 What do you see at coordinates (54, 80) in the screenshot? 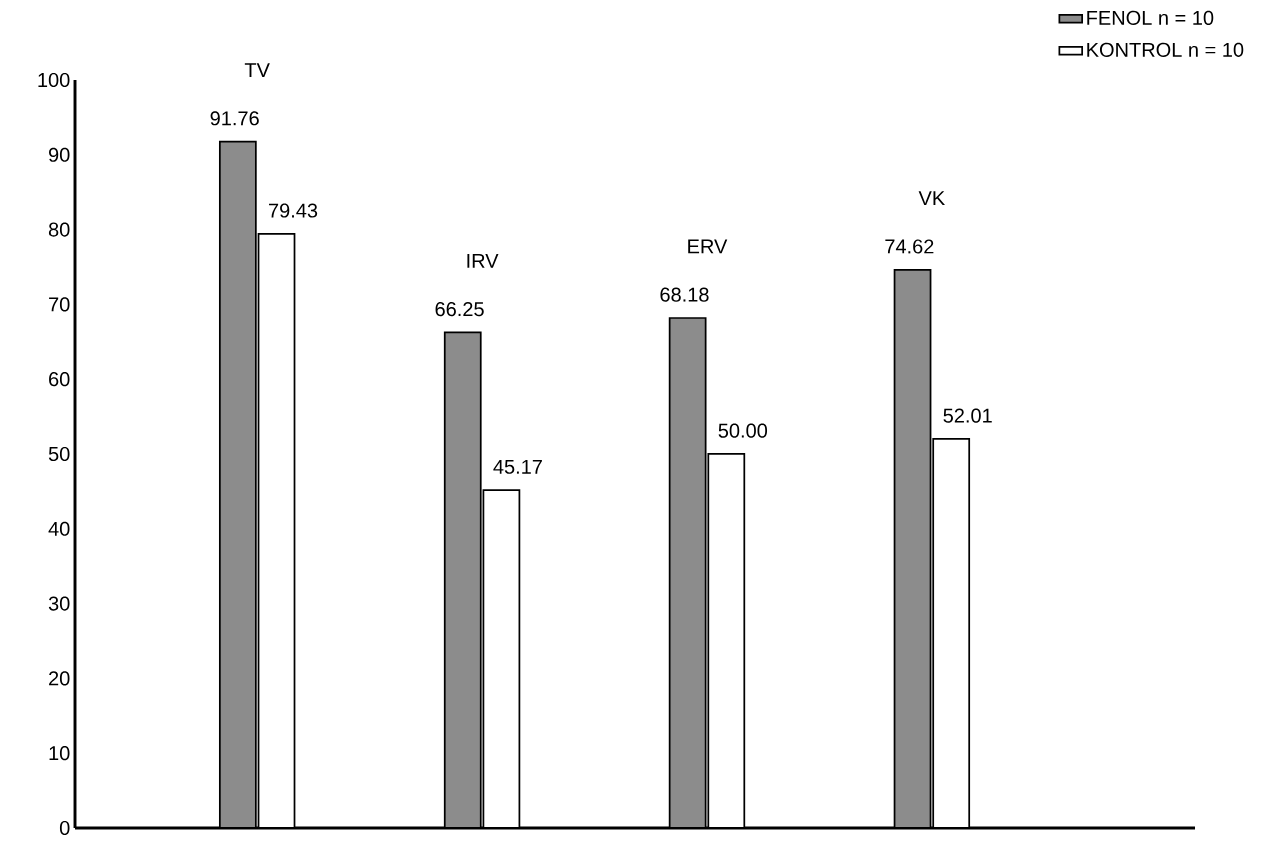
I see `y-tick-label: 100` at bounding box center [54, 80].